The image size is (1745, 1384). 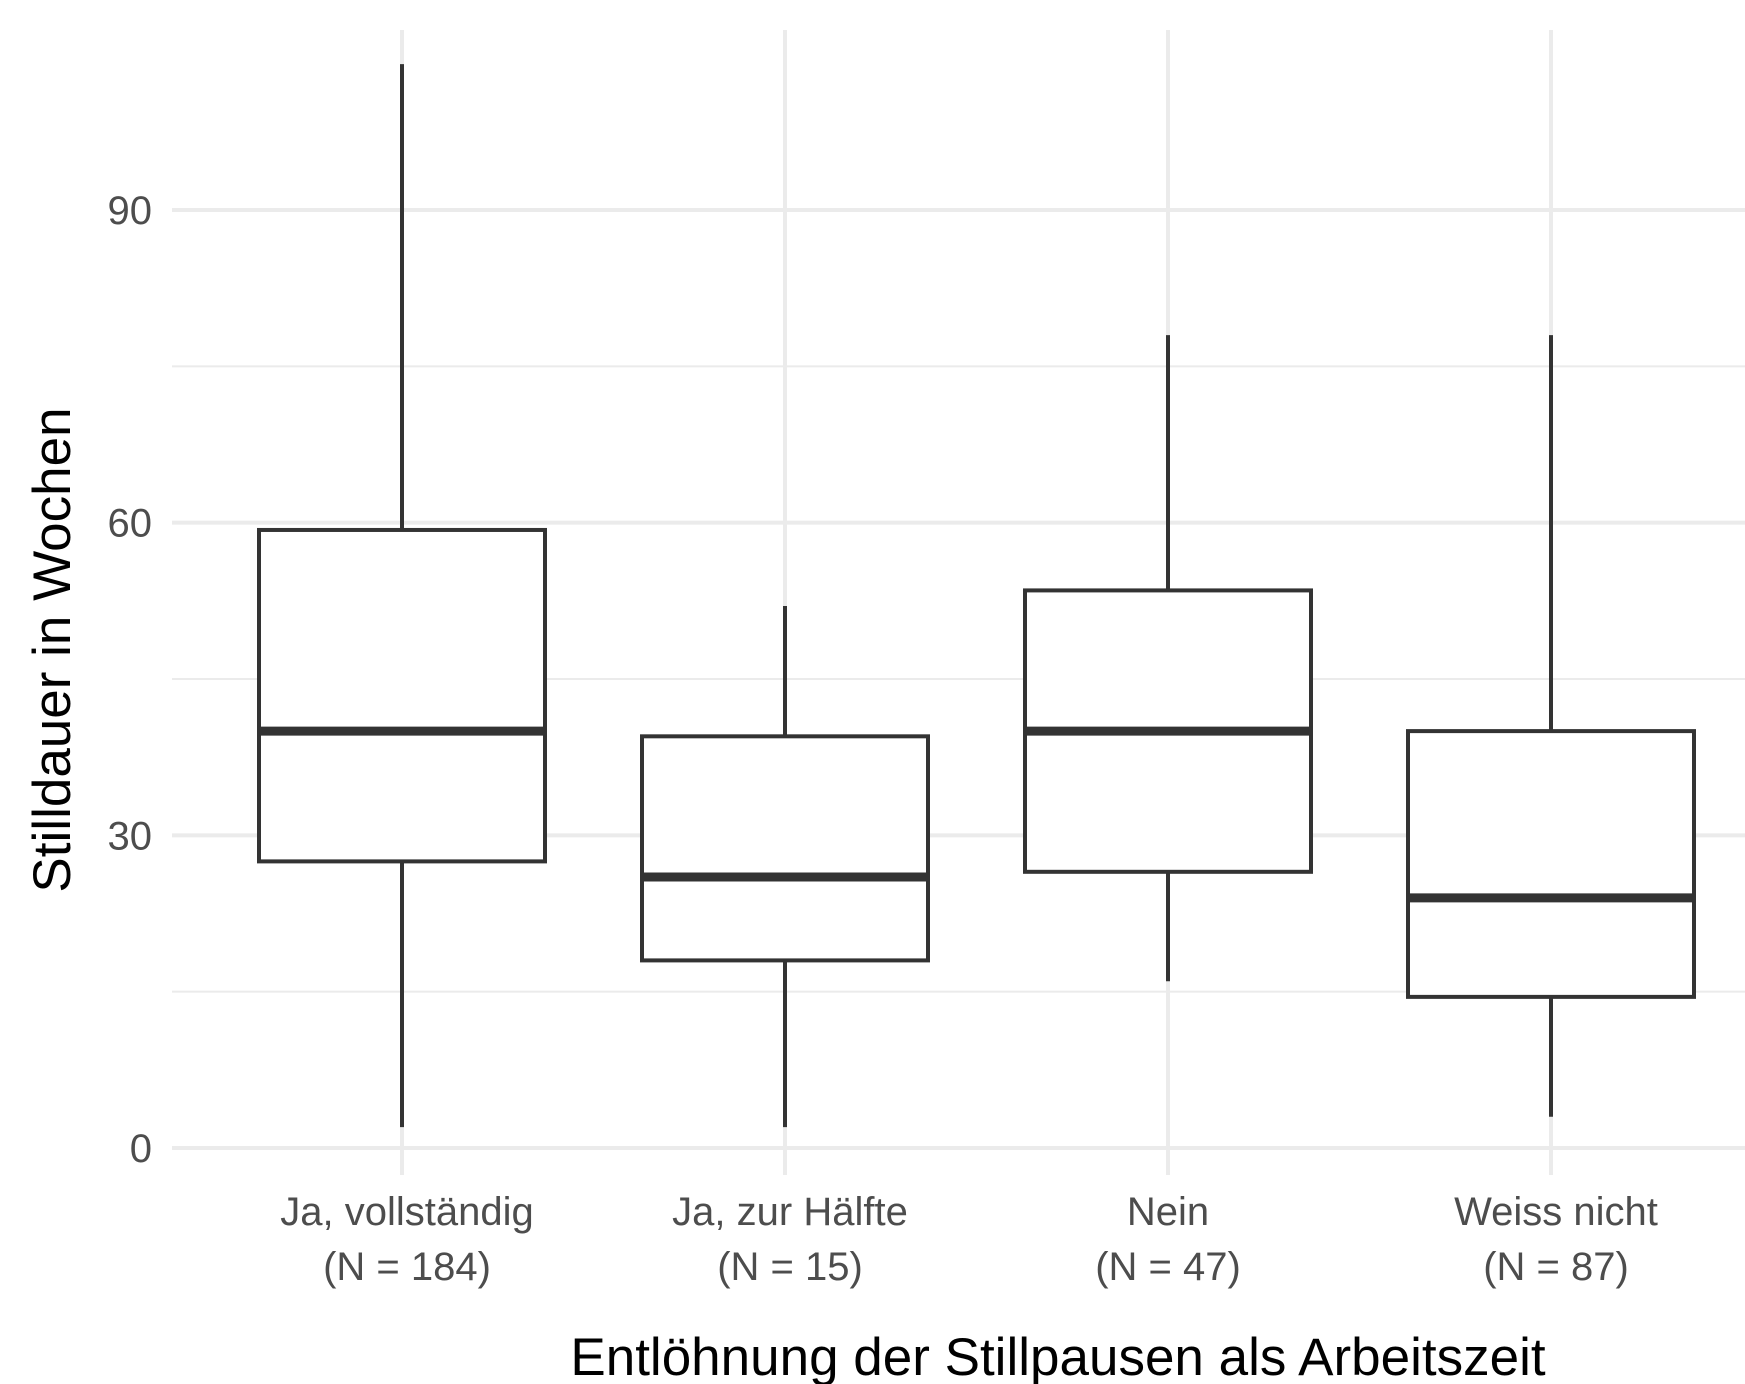 What do you see at coordinates (130, 680) in the screenshot?
I see `y-axis-ticks: 0 30 60 90` at bounding box center [130, 680].